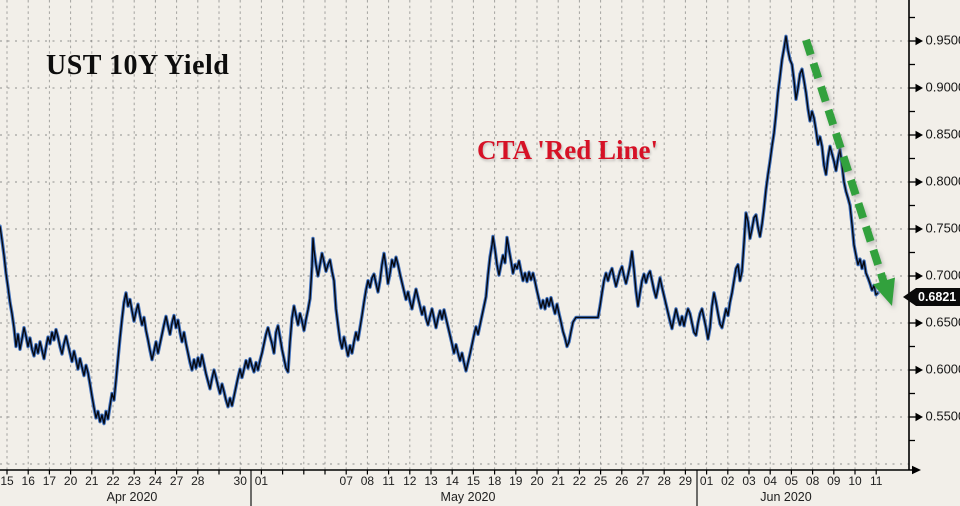 This screenshot has width=960, height=506. What do you see at coordinates (568, 150) in the screenshot?
I see `cta-red-line-label: CTA 'Red Line'` at bounding box center [568, 150].